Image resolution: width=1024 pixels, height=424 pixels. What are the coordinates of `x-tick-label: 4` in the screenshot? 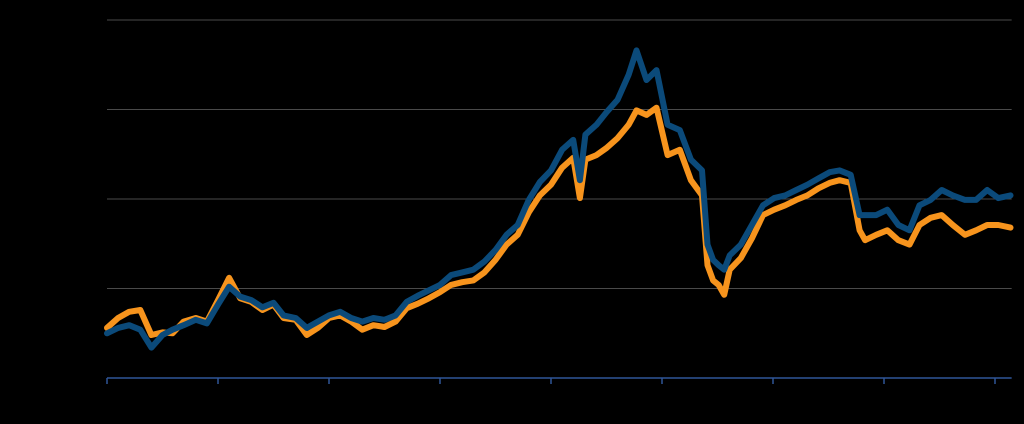 It's located at (551, 395).